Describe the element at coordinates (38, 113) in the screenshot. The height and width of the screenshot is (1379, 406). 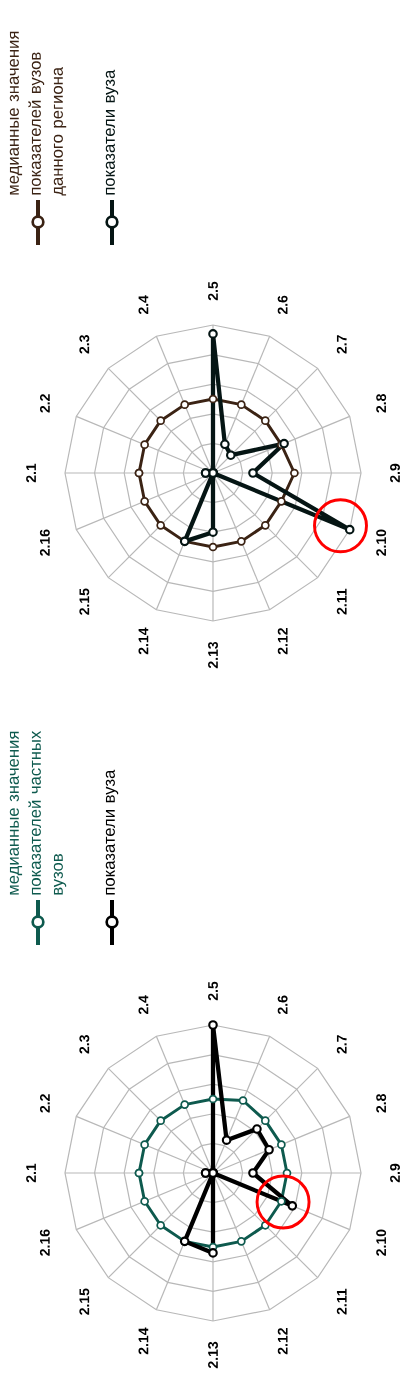
I see `text: медианные значения показателей вузов данного региона` at that location.